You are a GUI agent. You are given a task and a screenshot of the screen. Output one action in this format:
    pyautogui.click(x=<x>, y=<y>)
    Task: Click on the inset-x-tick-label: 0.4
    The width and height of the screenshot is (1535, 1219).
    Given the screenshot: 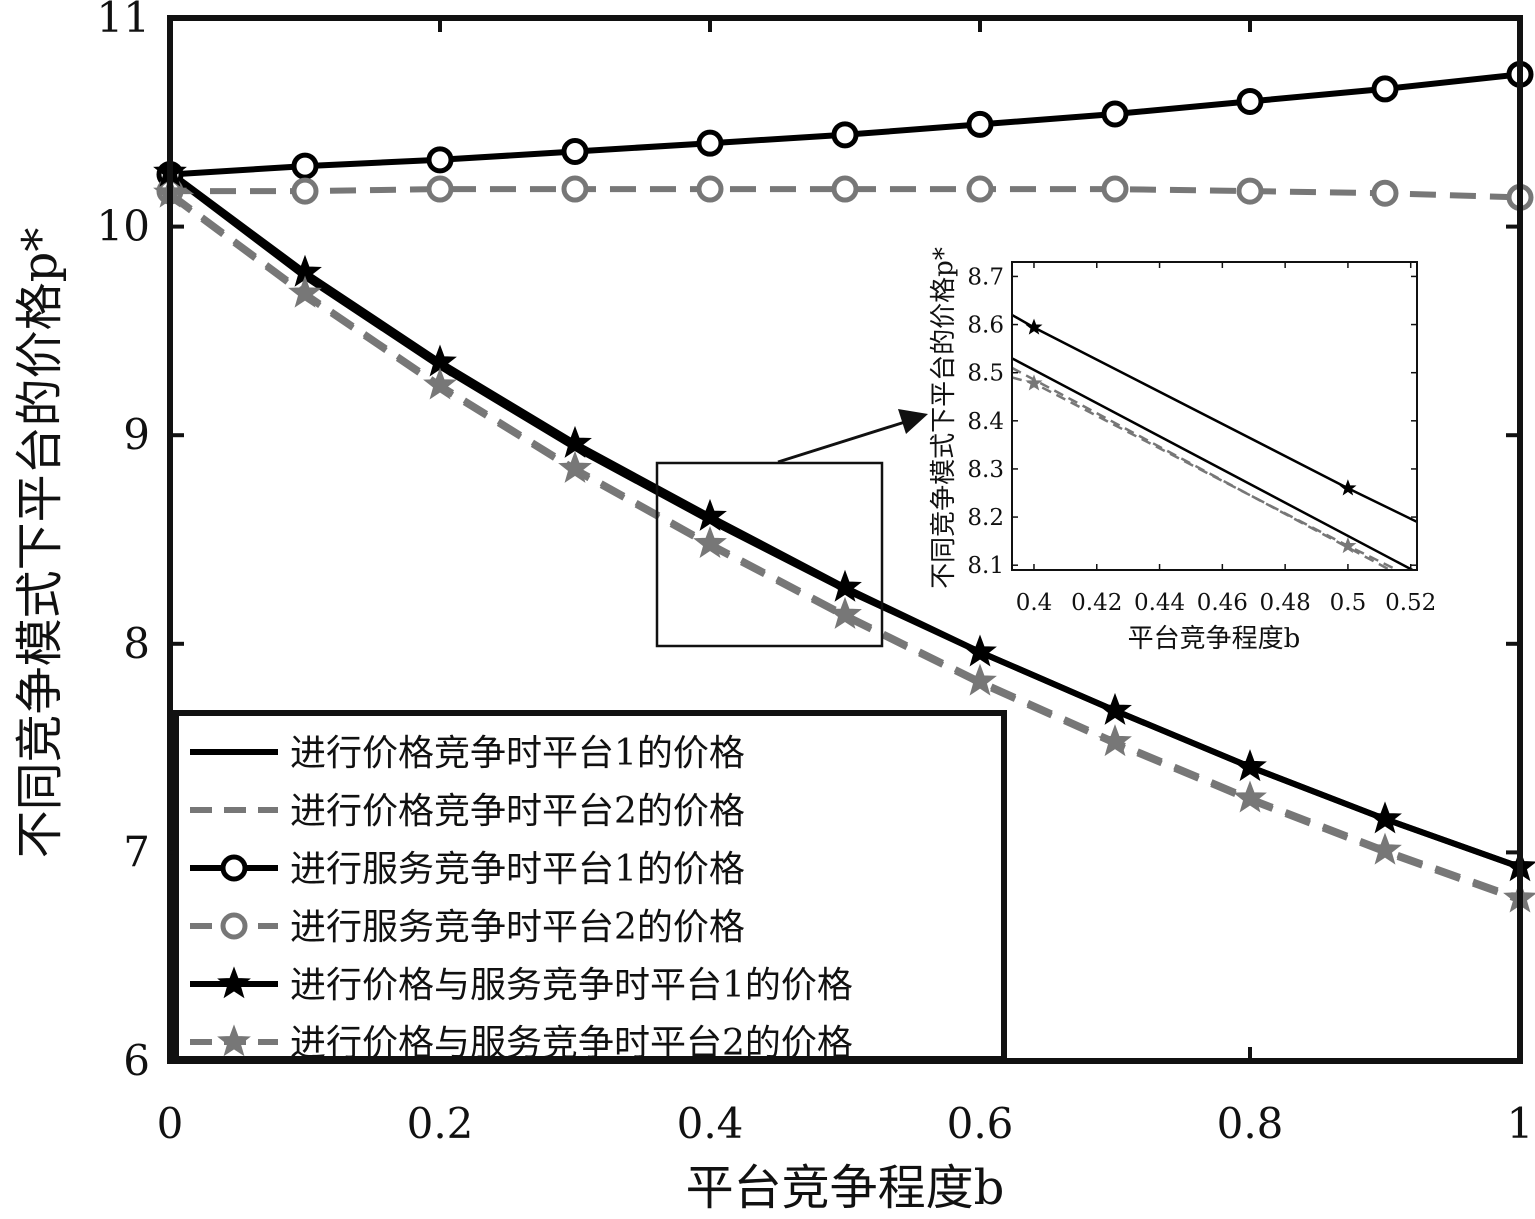 What is the action you would take?
    pyautogui.click(x=1034, y=603)
    